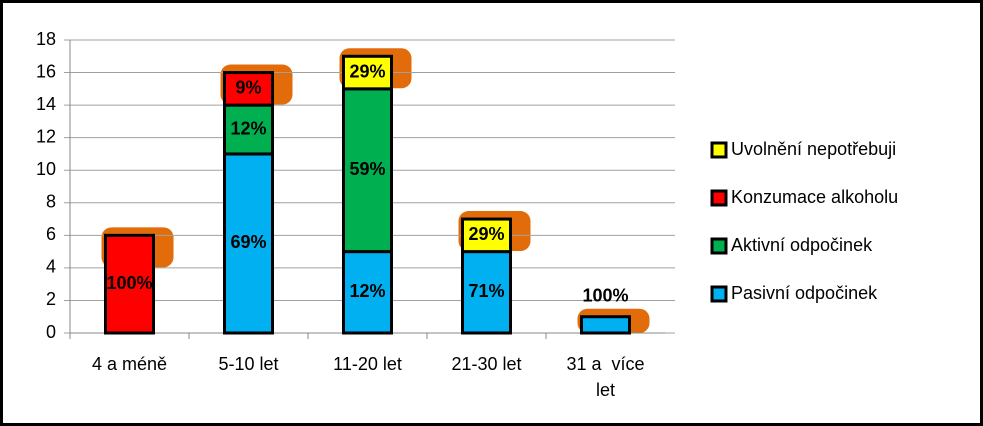 The width and height of the screenshot is (983, 426). Describe the element at coordinates (248, 364) in the screenshot. I see `x-tick-label: 5-10 let` at that location.